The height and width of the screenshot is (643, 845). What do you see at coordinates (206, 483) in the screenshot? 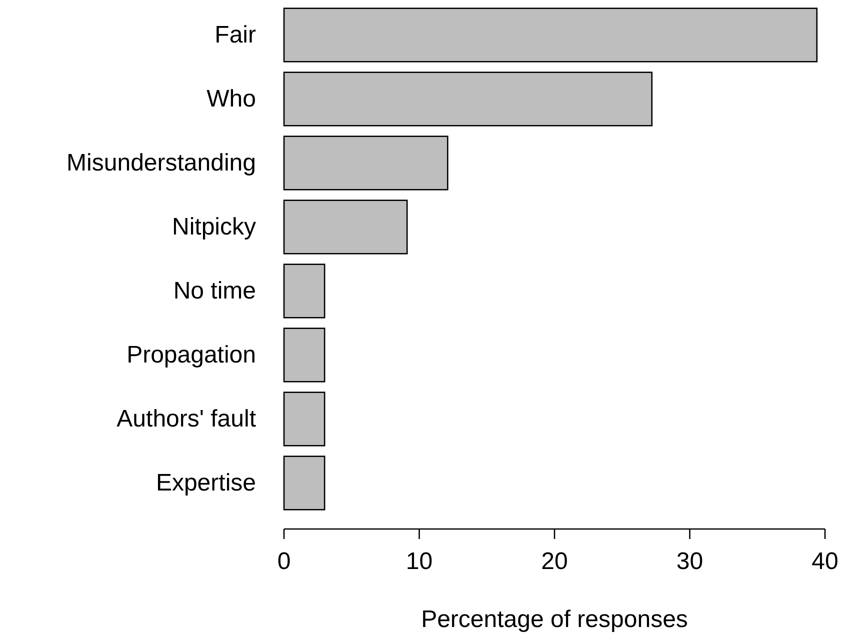
I see `y-tick-label: Expertise` at bounding box center [206, 483].